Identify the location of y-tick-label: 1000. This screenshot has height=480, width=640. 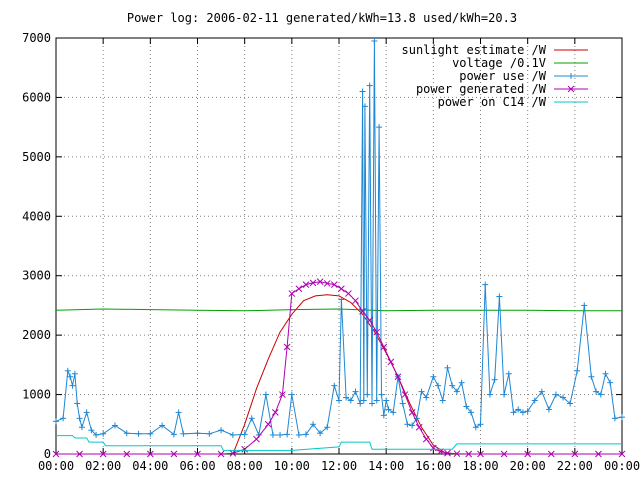
(36, 395).